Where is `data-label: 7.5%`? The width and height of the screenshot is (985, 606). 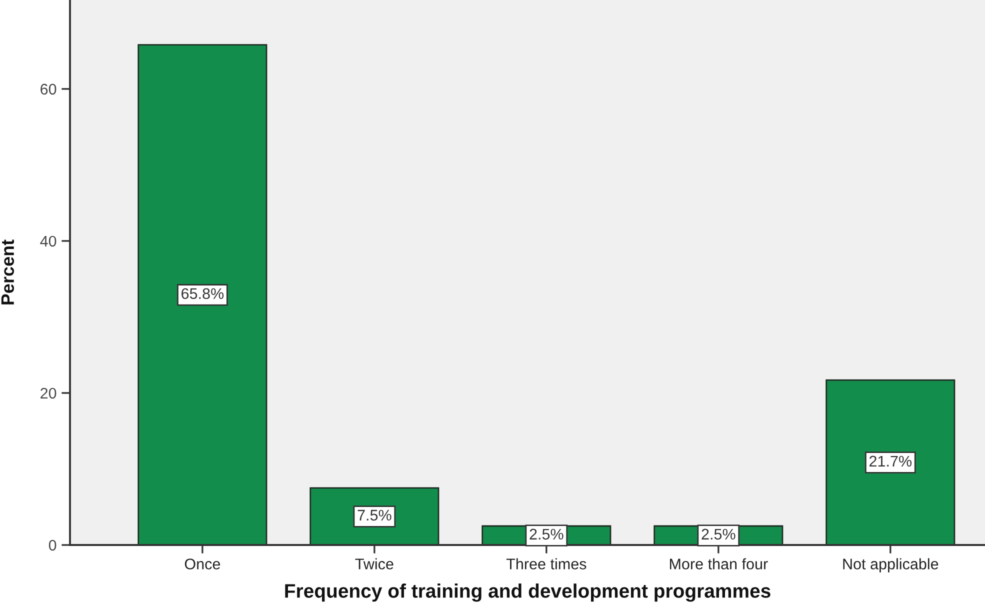
data-label: 7.5% is located at coordinates (375, 515).